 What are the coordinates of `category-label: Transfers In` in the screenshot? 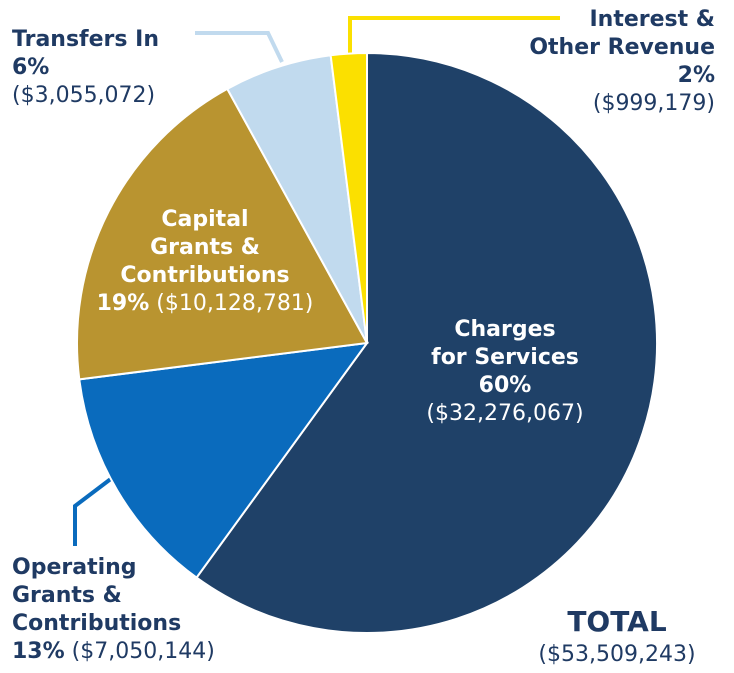 It's located at (85, 39).